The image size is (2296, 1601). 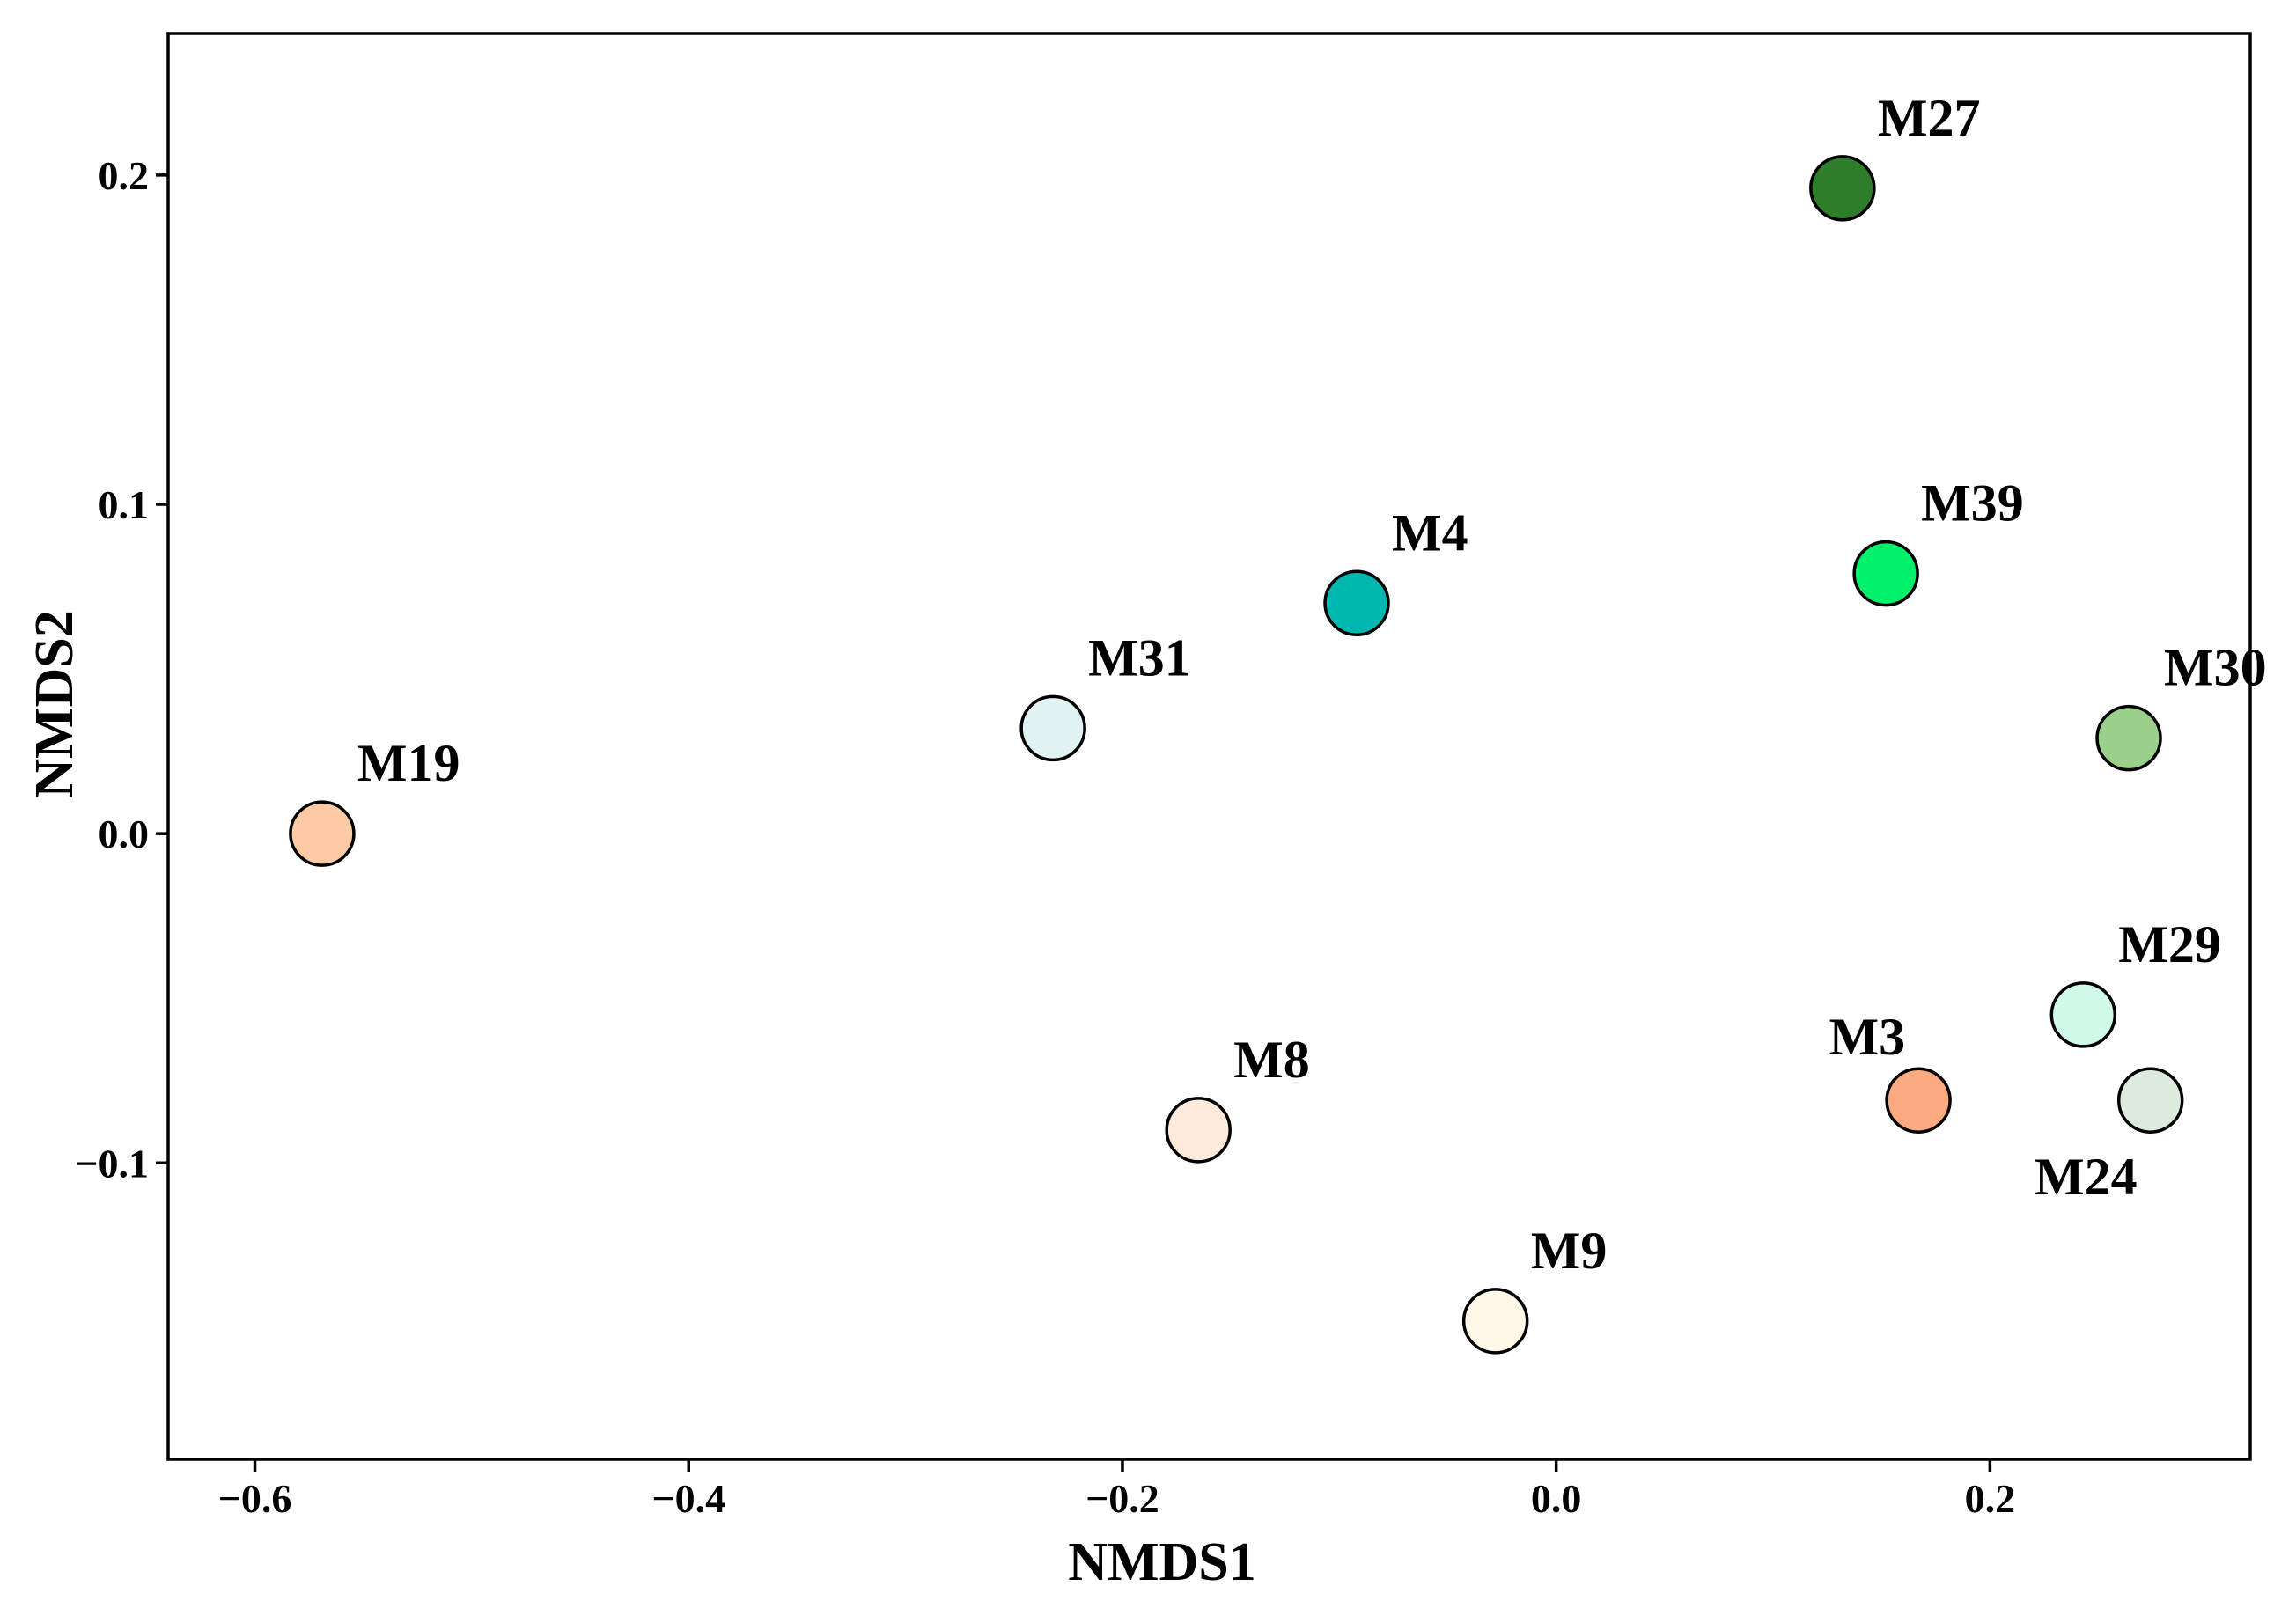 I want to click on point-m24, so click(x=2150, y=1100).